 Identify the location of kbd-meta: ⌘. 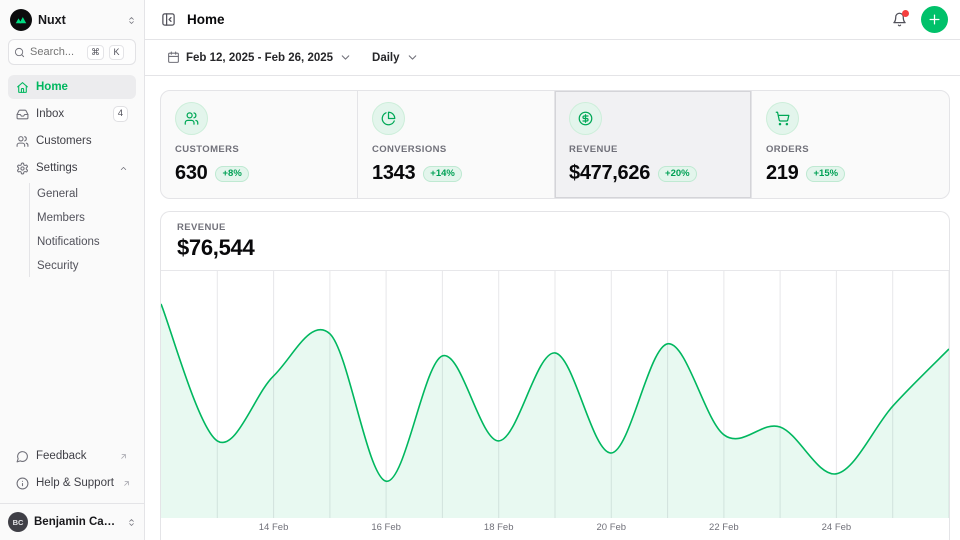
(95, 52).